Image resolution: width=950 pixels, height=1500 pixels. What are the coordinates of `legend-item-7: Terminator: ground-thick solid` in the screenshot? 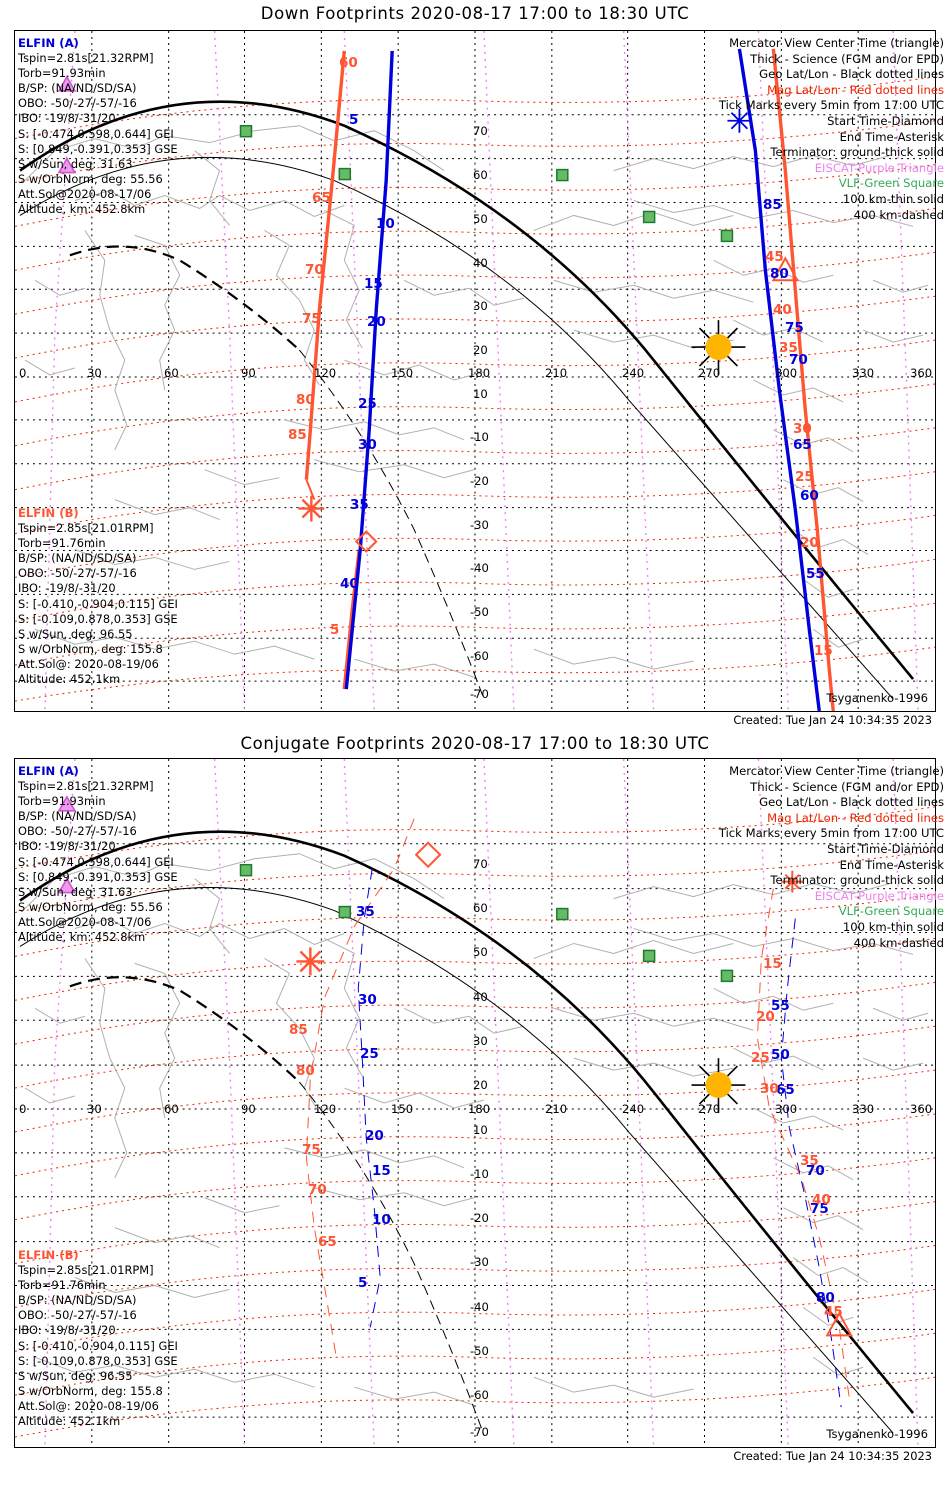 It's located at (857, 880).